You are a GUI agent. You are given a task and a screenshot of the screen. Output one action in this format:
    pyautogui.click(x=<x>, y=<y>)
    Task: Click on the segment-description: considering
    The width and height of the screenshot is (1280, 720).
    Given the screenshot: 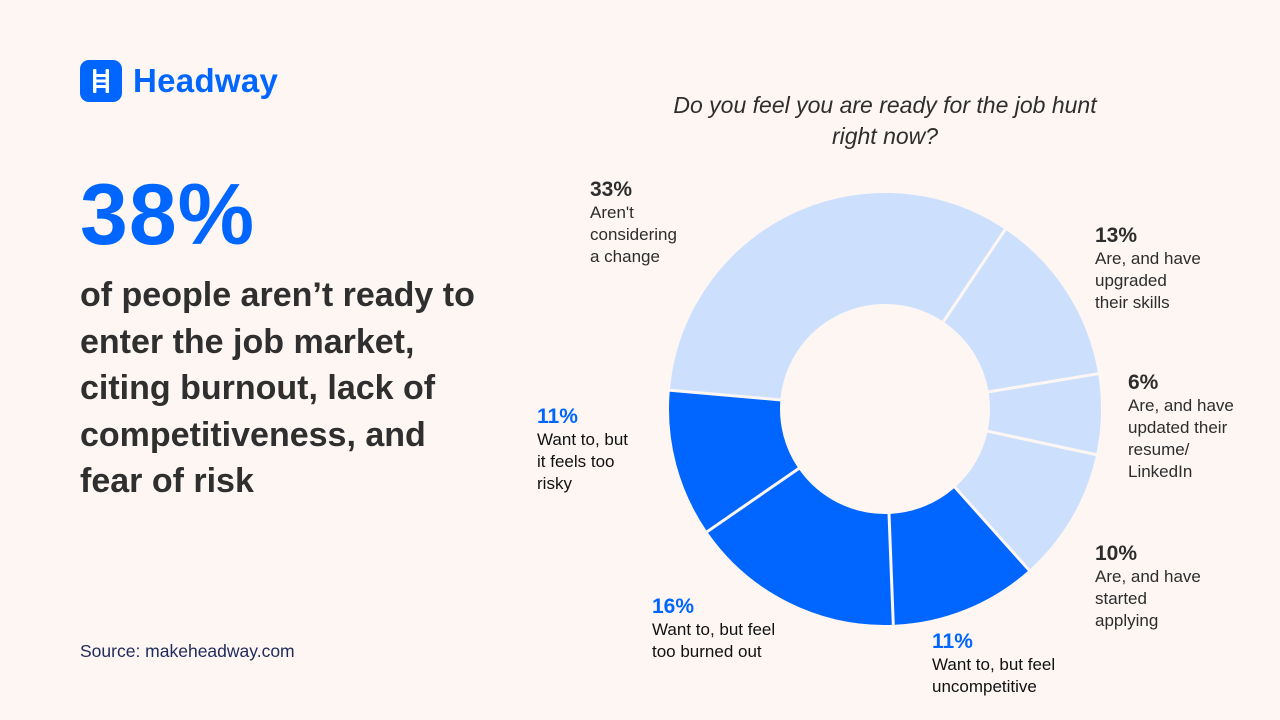 What is the action you would take?
    pyautogui.click(x=633, y=234)
    